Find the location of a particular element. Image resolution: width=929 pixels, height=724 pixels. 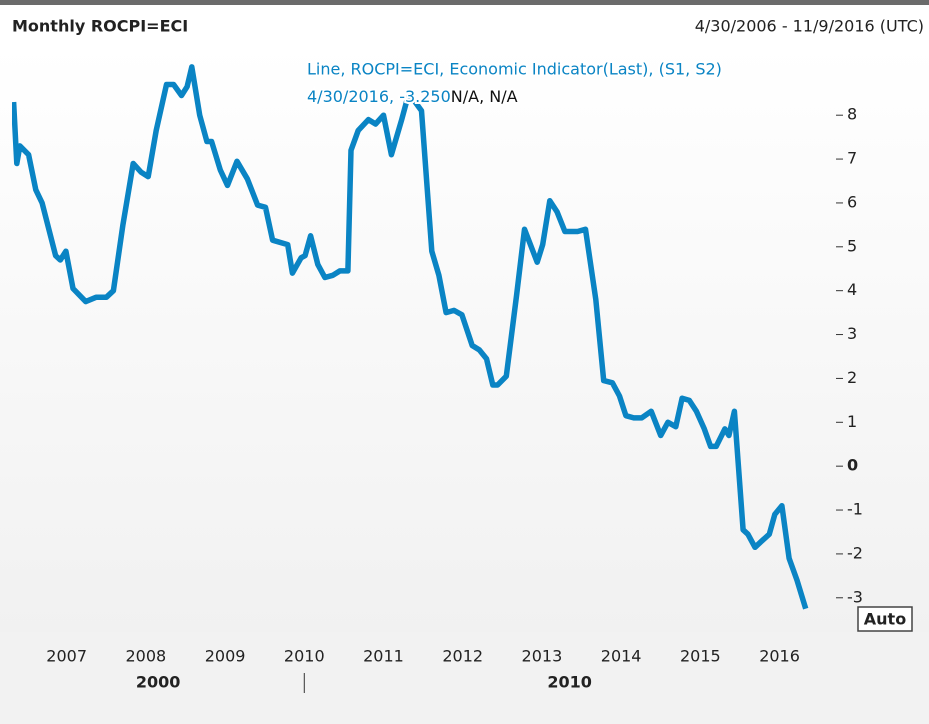

header is located at coordinates (464, 25).